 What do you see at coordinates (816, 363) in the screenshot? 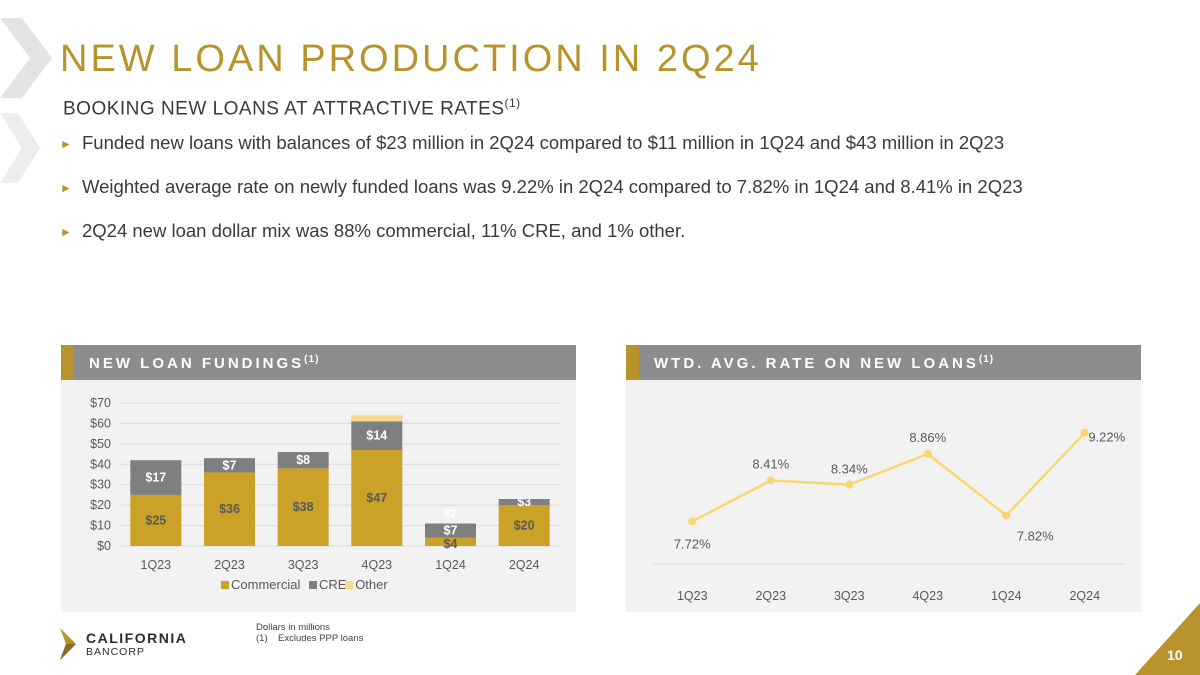
I see `panel-title-text: WTD. AVG. RATE ON NEW LOANS` at bounding box center [816, 363].